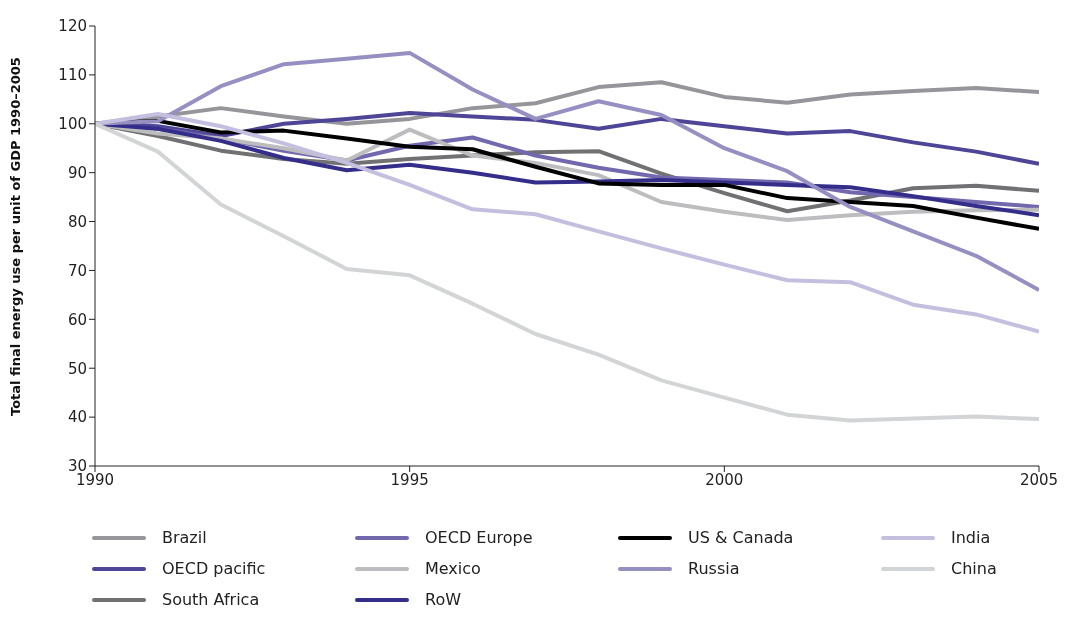 The height and width of the screenshot is (623, 1069). What do you see at coordinates (443, 599) in the screenshot?
I see `legend-label: RoW` at bounding box center [443, 599].